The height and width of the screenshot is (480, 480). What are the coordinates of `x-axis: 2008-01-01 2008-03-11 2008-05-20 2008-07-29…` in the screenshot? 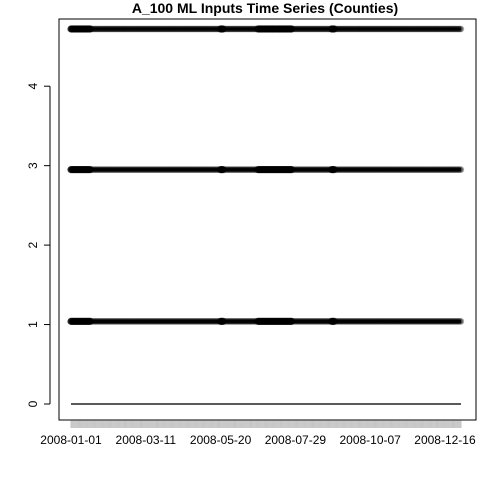 It's located at (258, 440).